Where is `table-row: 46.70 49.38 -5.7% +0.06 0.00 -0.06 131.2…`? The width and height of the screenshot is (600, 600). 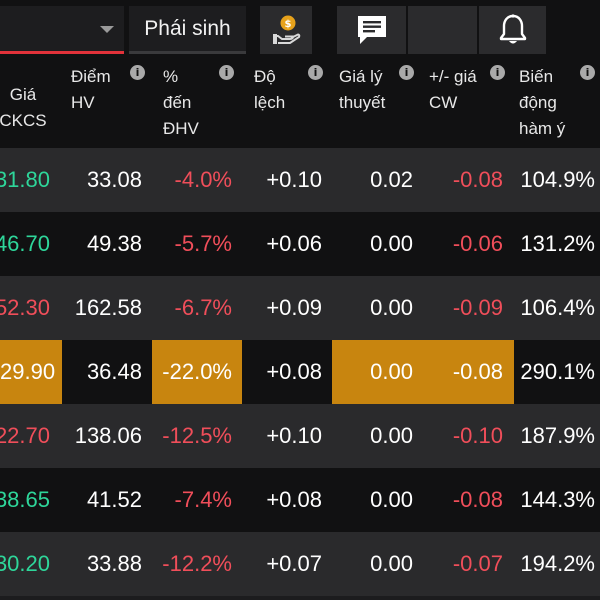
table-row: 46.70 49.38 -5.7% +0.06 0.00 -0.06 131.2… is located at coordinates (300, 244).